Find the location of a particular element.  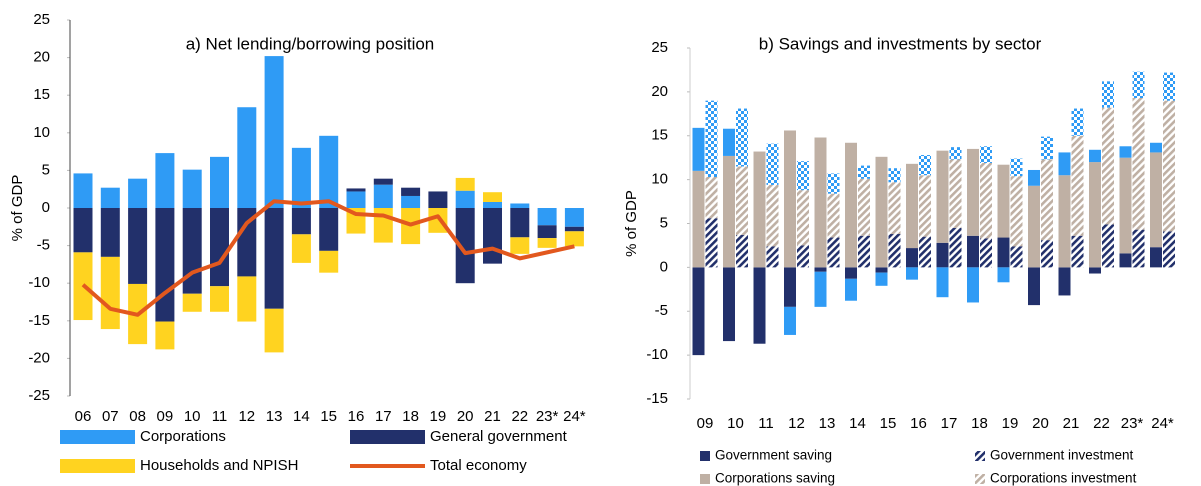

legend-label: Corporations is located at coordinates (183, 436).